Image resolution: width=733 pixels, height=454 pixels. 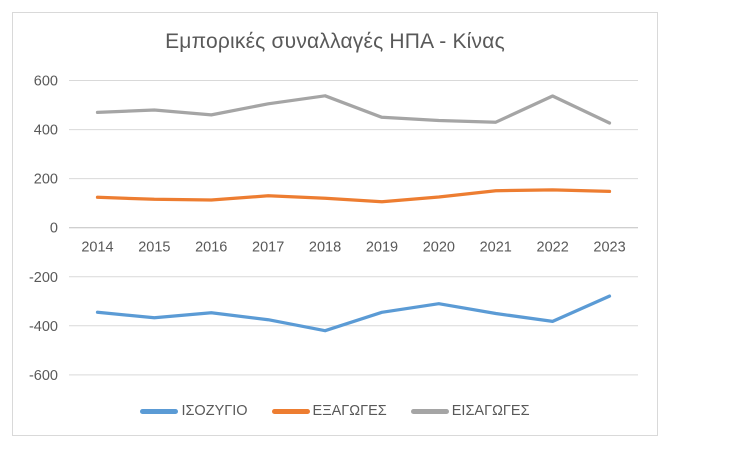 I want to click on legend-label-exagoges: ΕΞΑΓΩΓΕΣ, so click(x=349, y=411).